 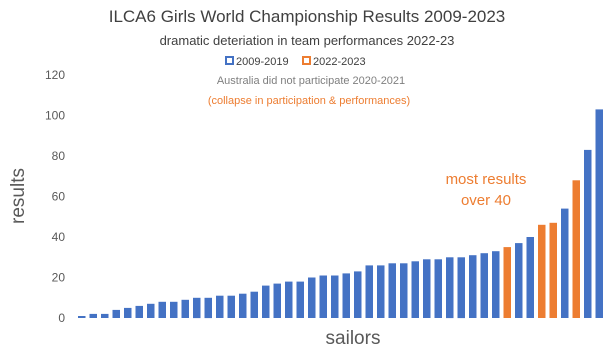 I want to click on y-tick-label: 40, so click(x=59, y=237).